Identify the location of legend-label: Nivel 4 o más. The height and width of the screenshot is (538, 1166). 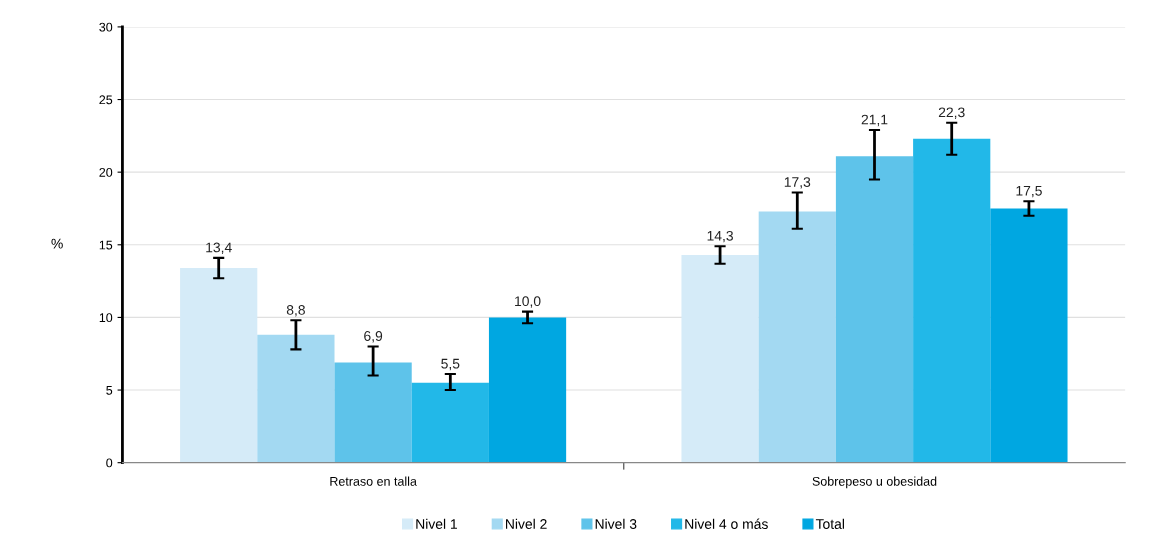
(726, 523).